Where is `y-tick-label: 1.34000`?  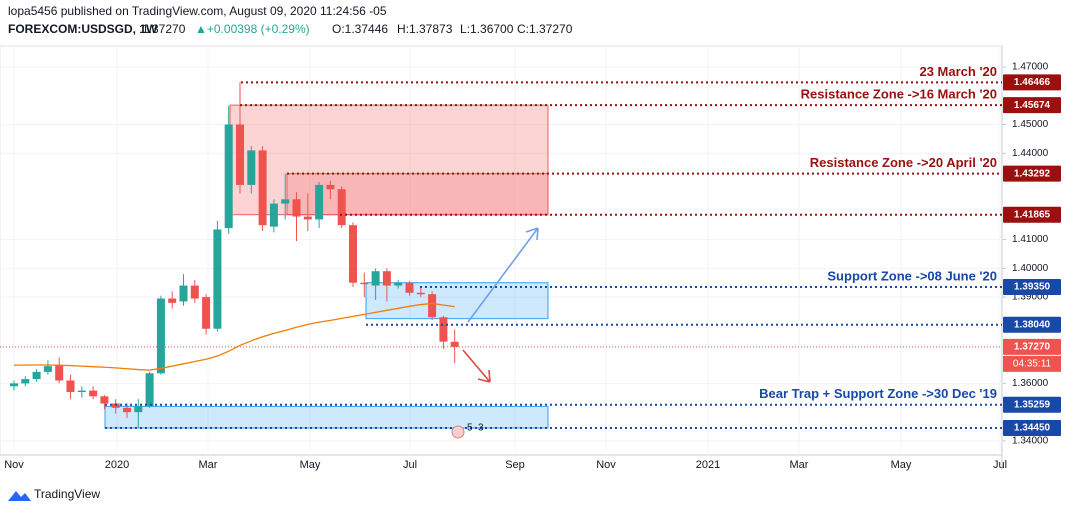
y-tick-label: 1.34000 is located at coordinates (1030, 441).